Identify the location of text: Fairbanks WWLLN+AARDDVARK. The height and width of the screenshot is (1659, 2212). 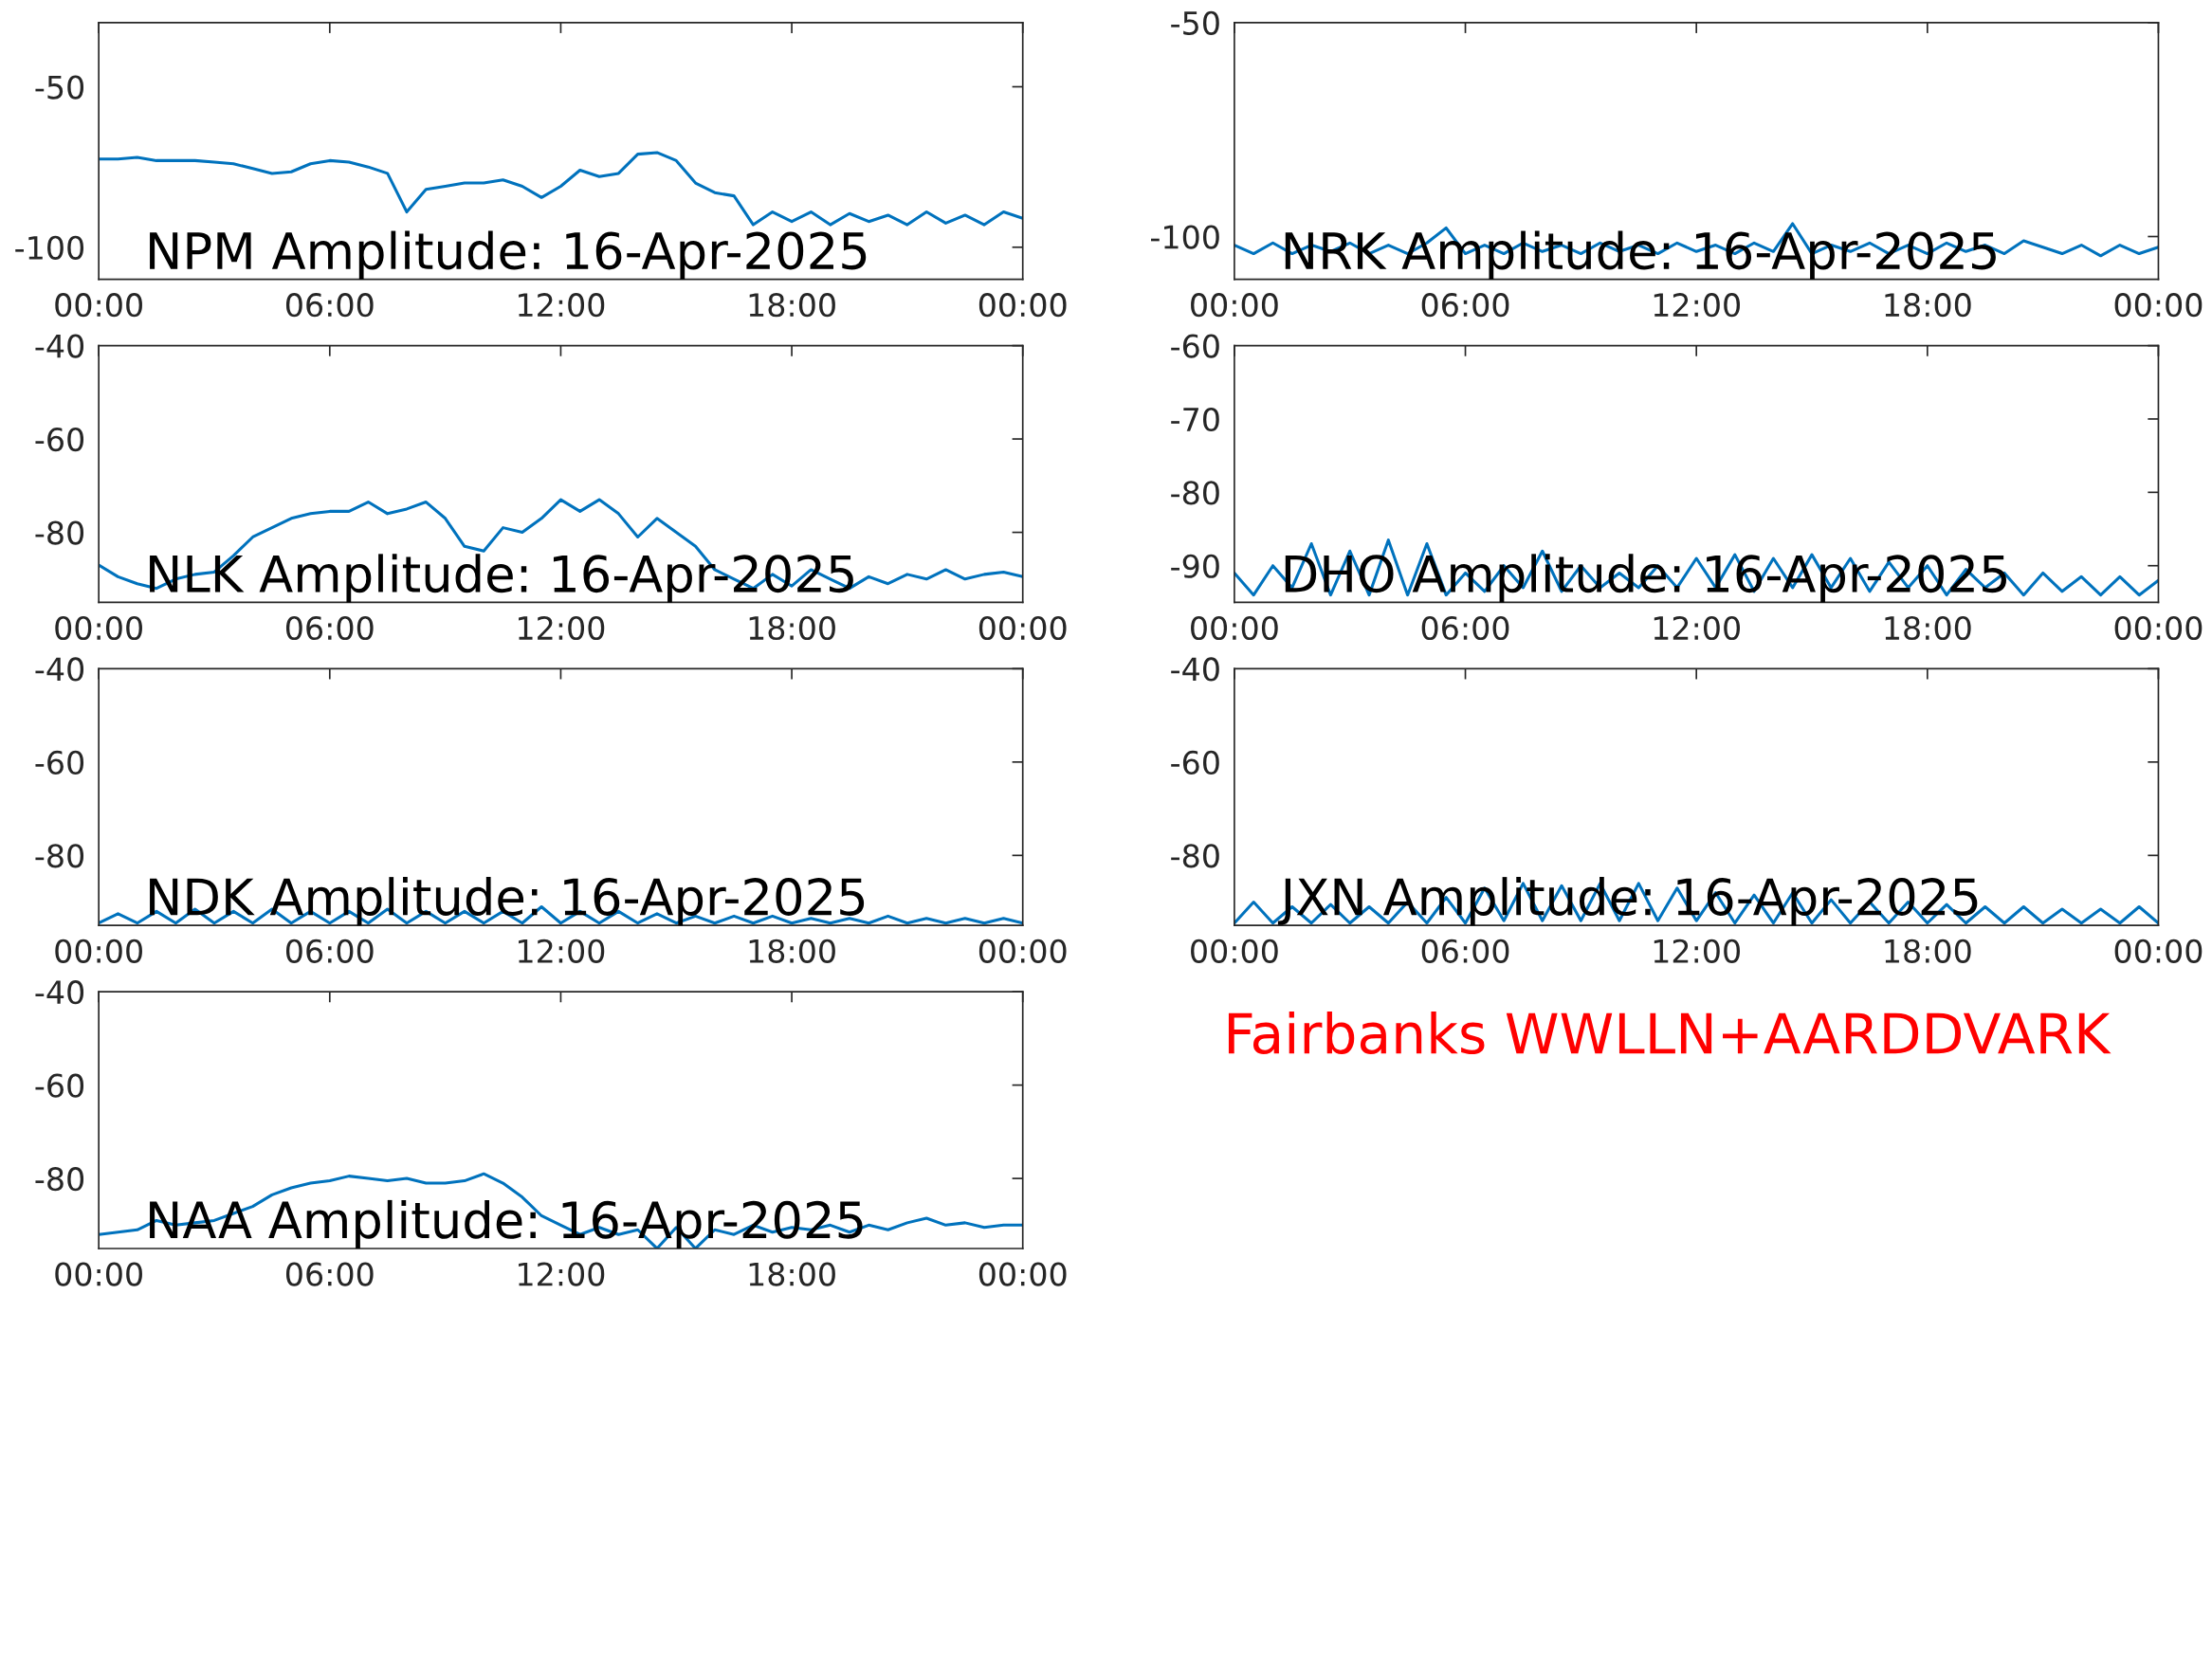
(1669, 1033).